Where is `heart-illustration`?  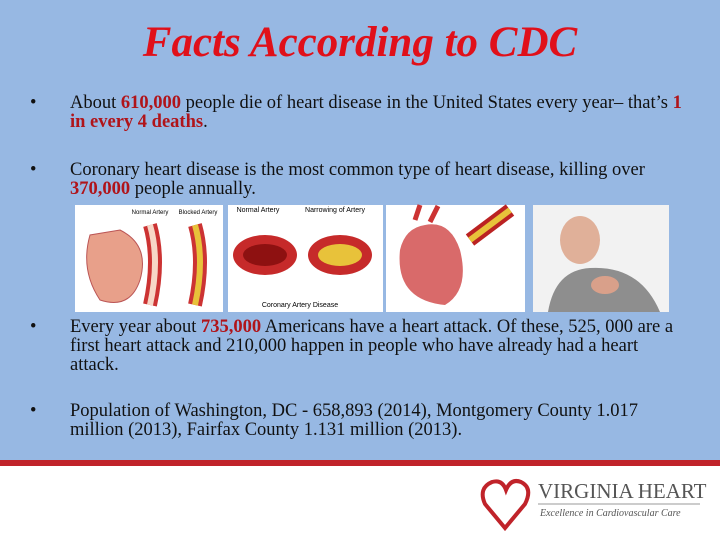 heart-illustration is located at coordinates (455, 258).